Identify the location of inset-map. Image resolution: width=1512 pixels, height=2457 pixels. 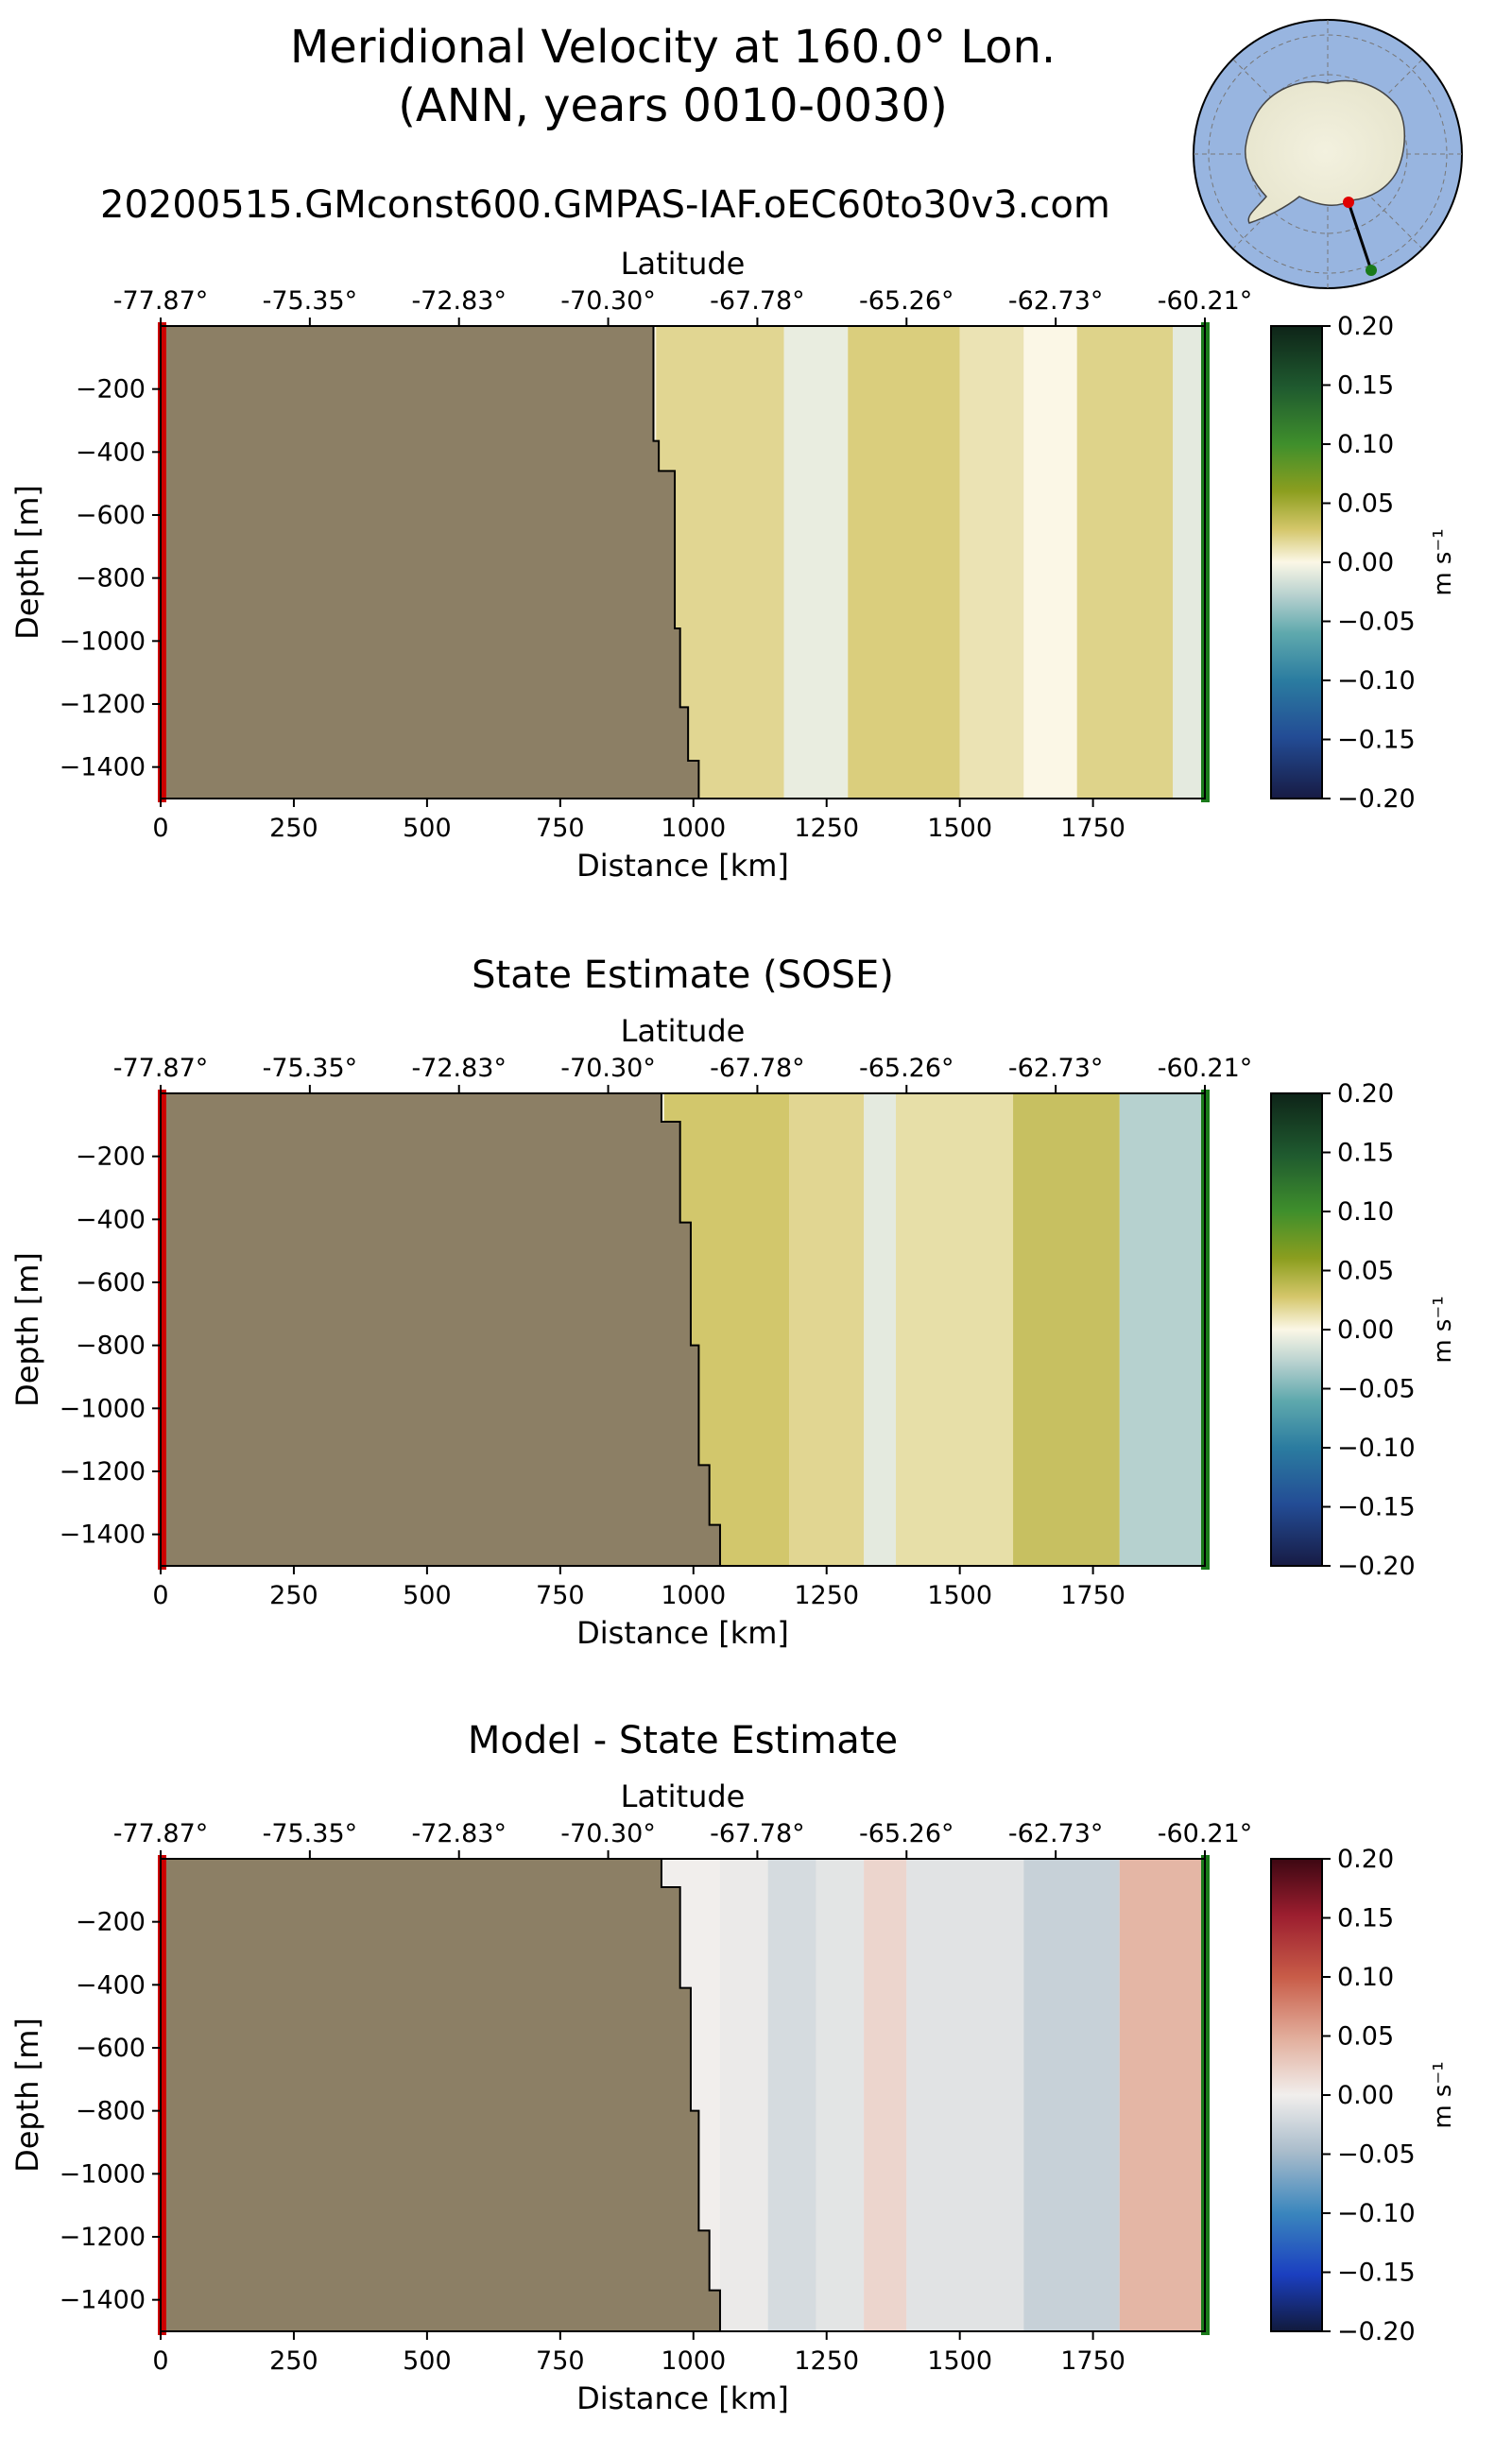
(1328, 154).